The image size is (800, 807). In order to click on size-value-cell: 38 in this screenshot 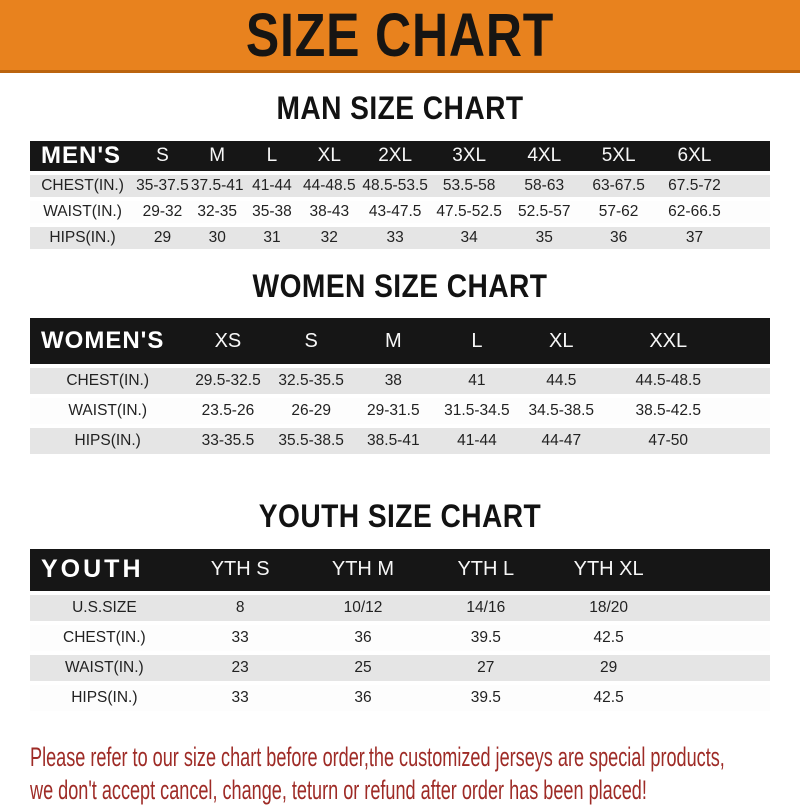, I will do `click(393, 381)`.